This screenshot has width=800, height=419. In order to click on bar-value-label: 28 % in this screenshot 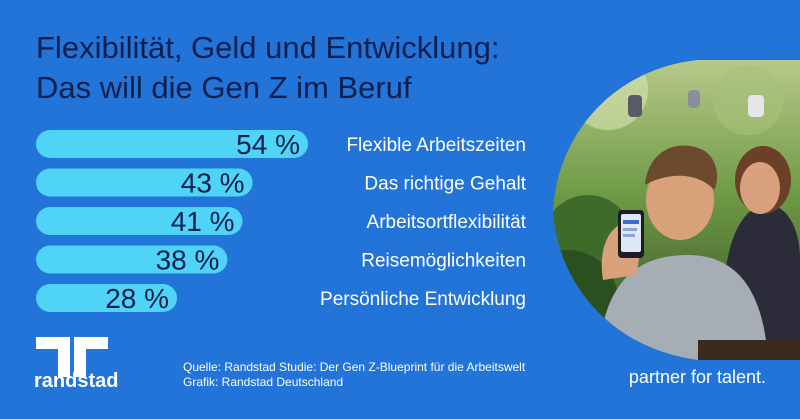, I will do `click(137, 298)`.